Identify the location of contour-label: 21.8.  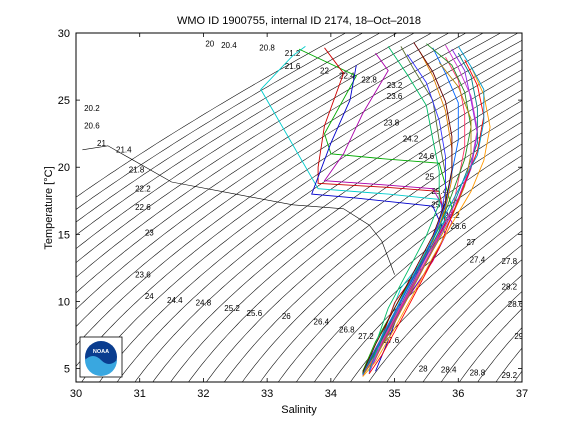
(137, 170).